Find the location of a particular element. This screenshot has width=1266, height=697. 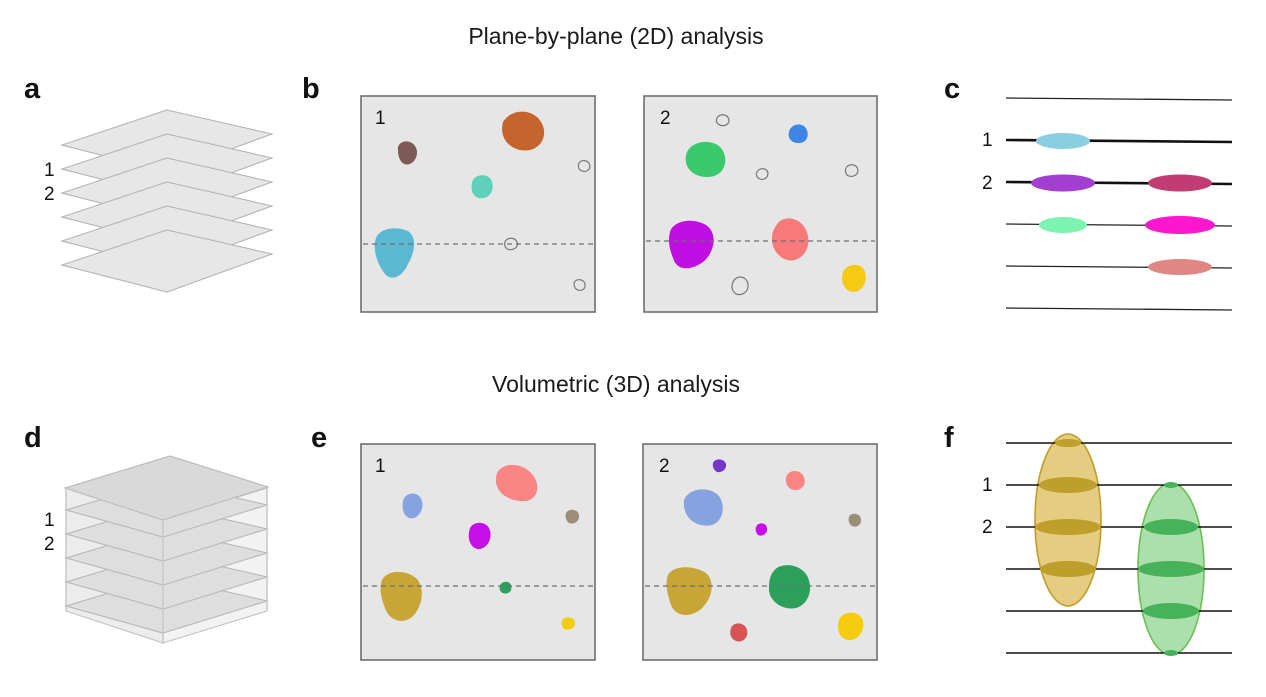

panel-d: d 1 2 is located at coordinates (147, 533).